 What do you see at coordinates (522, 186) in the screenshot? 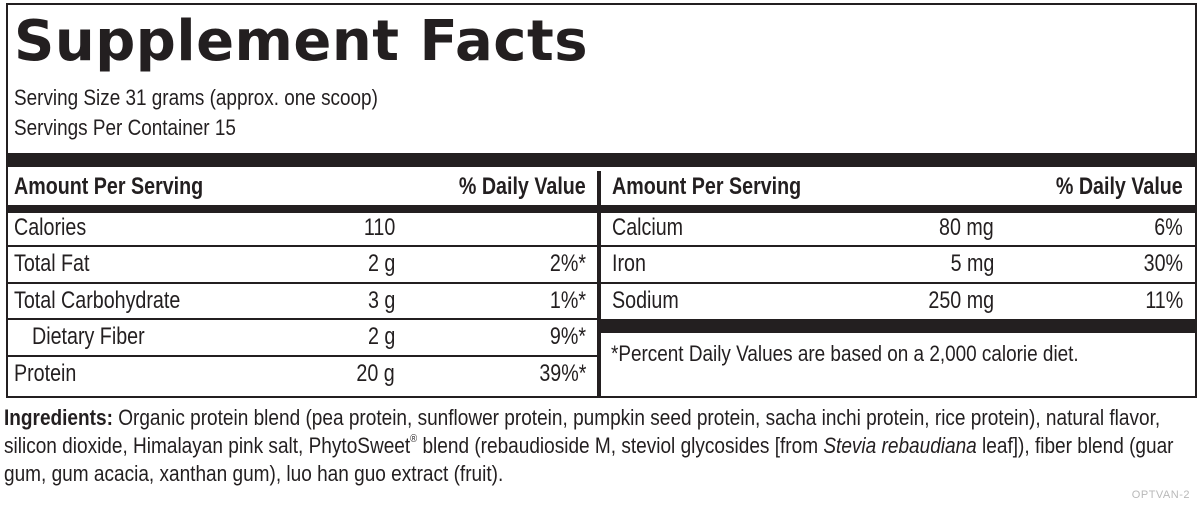
I see `left-header-dv: % Daily Value` at bounding box center [522, 186].